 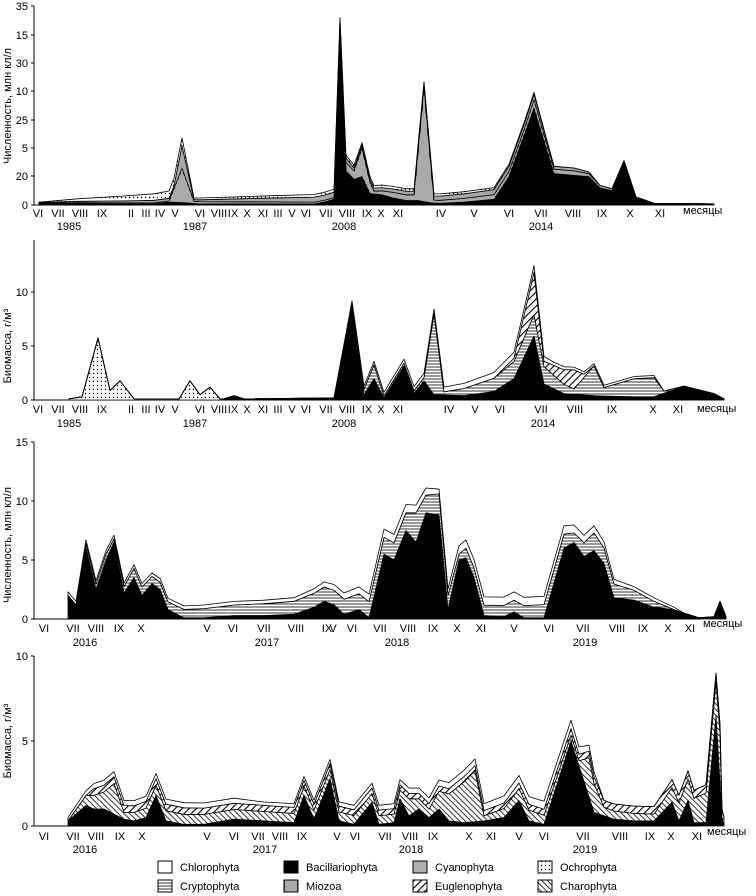 I want to click on panel-3-xlabel: месяцы, so click(x=722, y=624).